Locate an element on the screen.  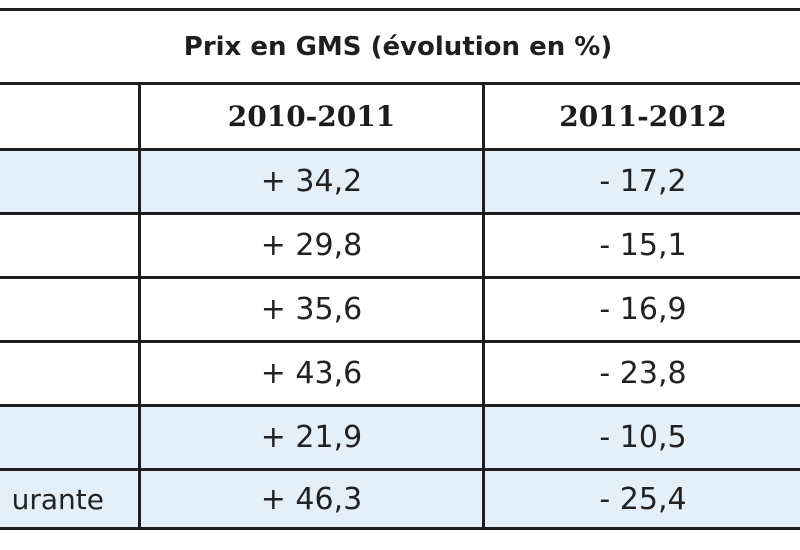
value-2011-2012: - 10,5 is located at coordinates (642, 437).